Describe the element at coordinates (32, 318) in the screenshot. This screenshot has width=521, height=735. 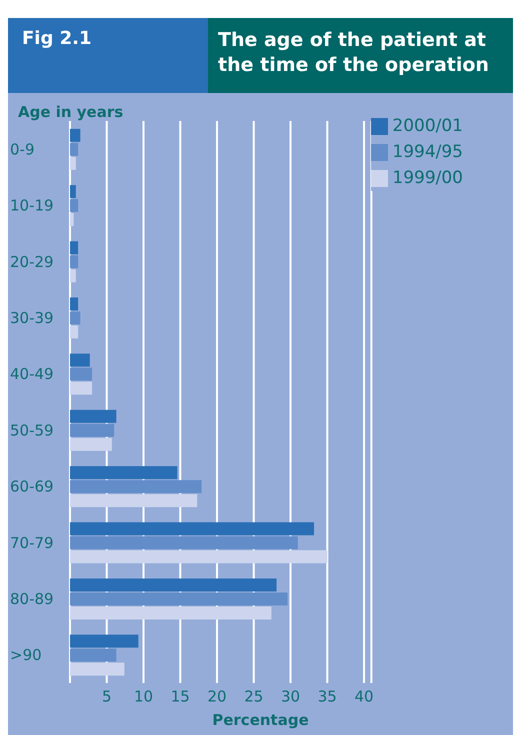
I see `y-tick-label: 30-39` at that location.